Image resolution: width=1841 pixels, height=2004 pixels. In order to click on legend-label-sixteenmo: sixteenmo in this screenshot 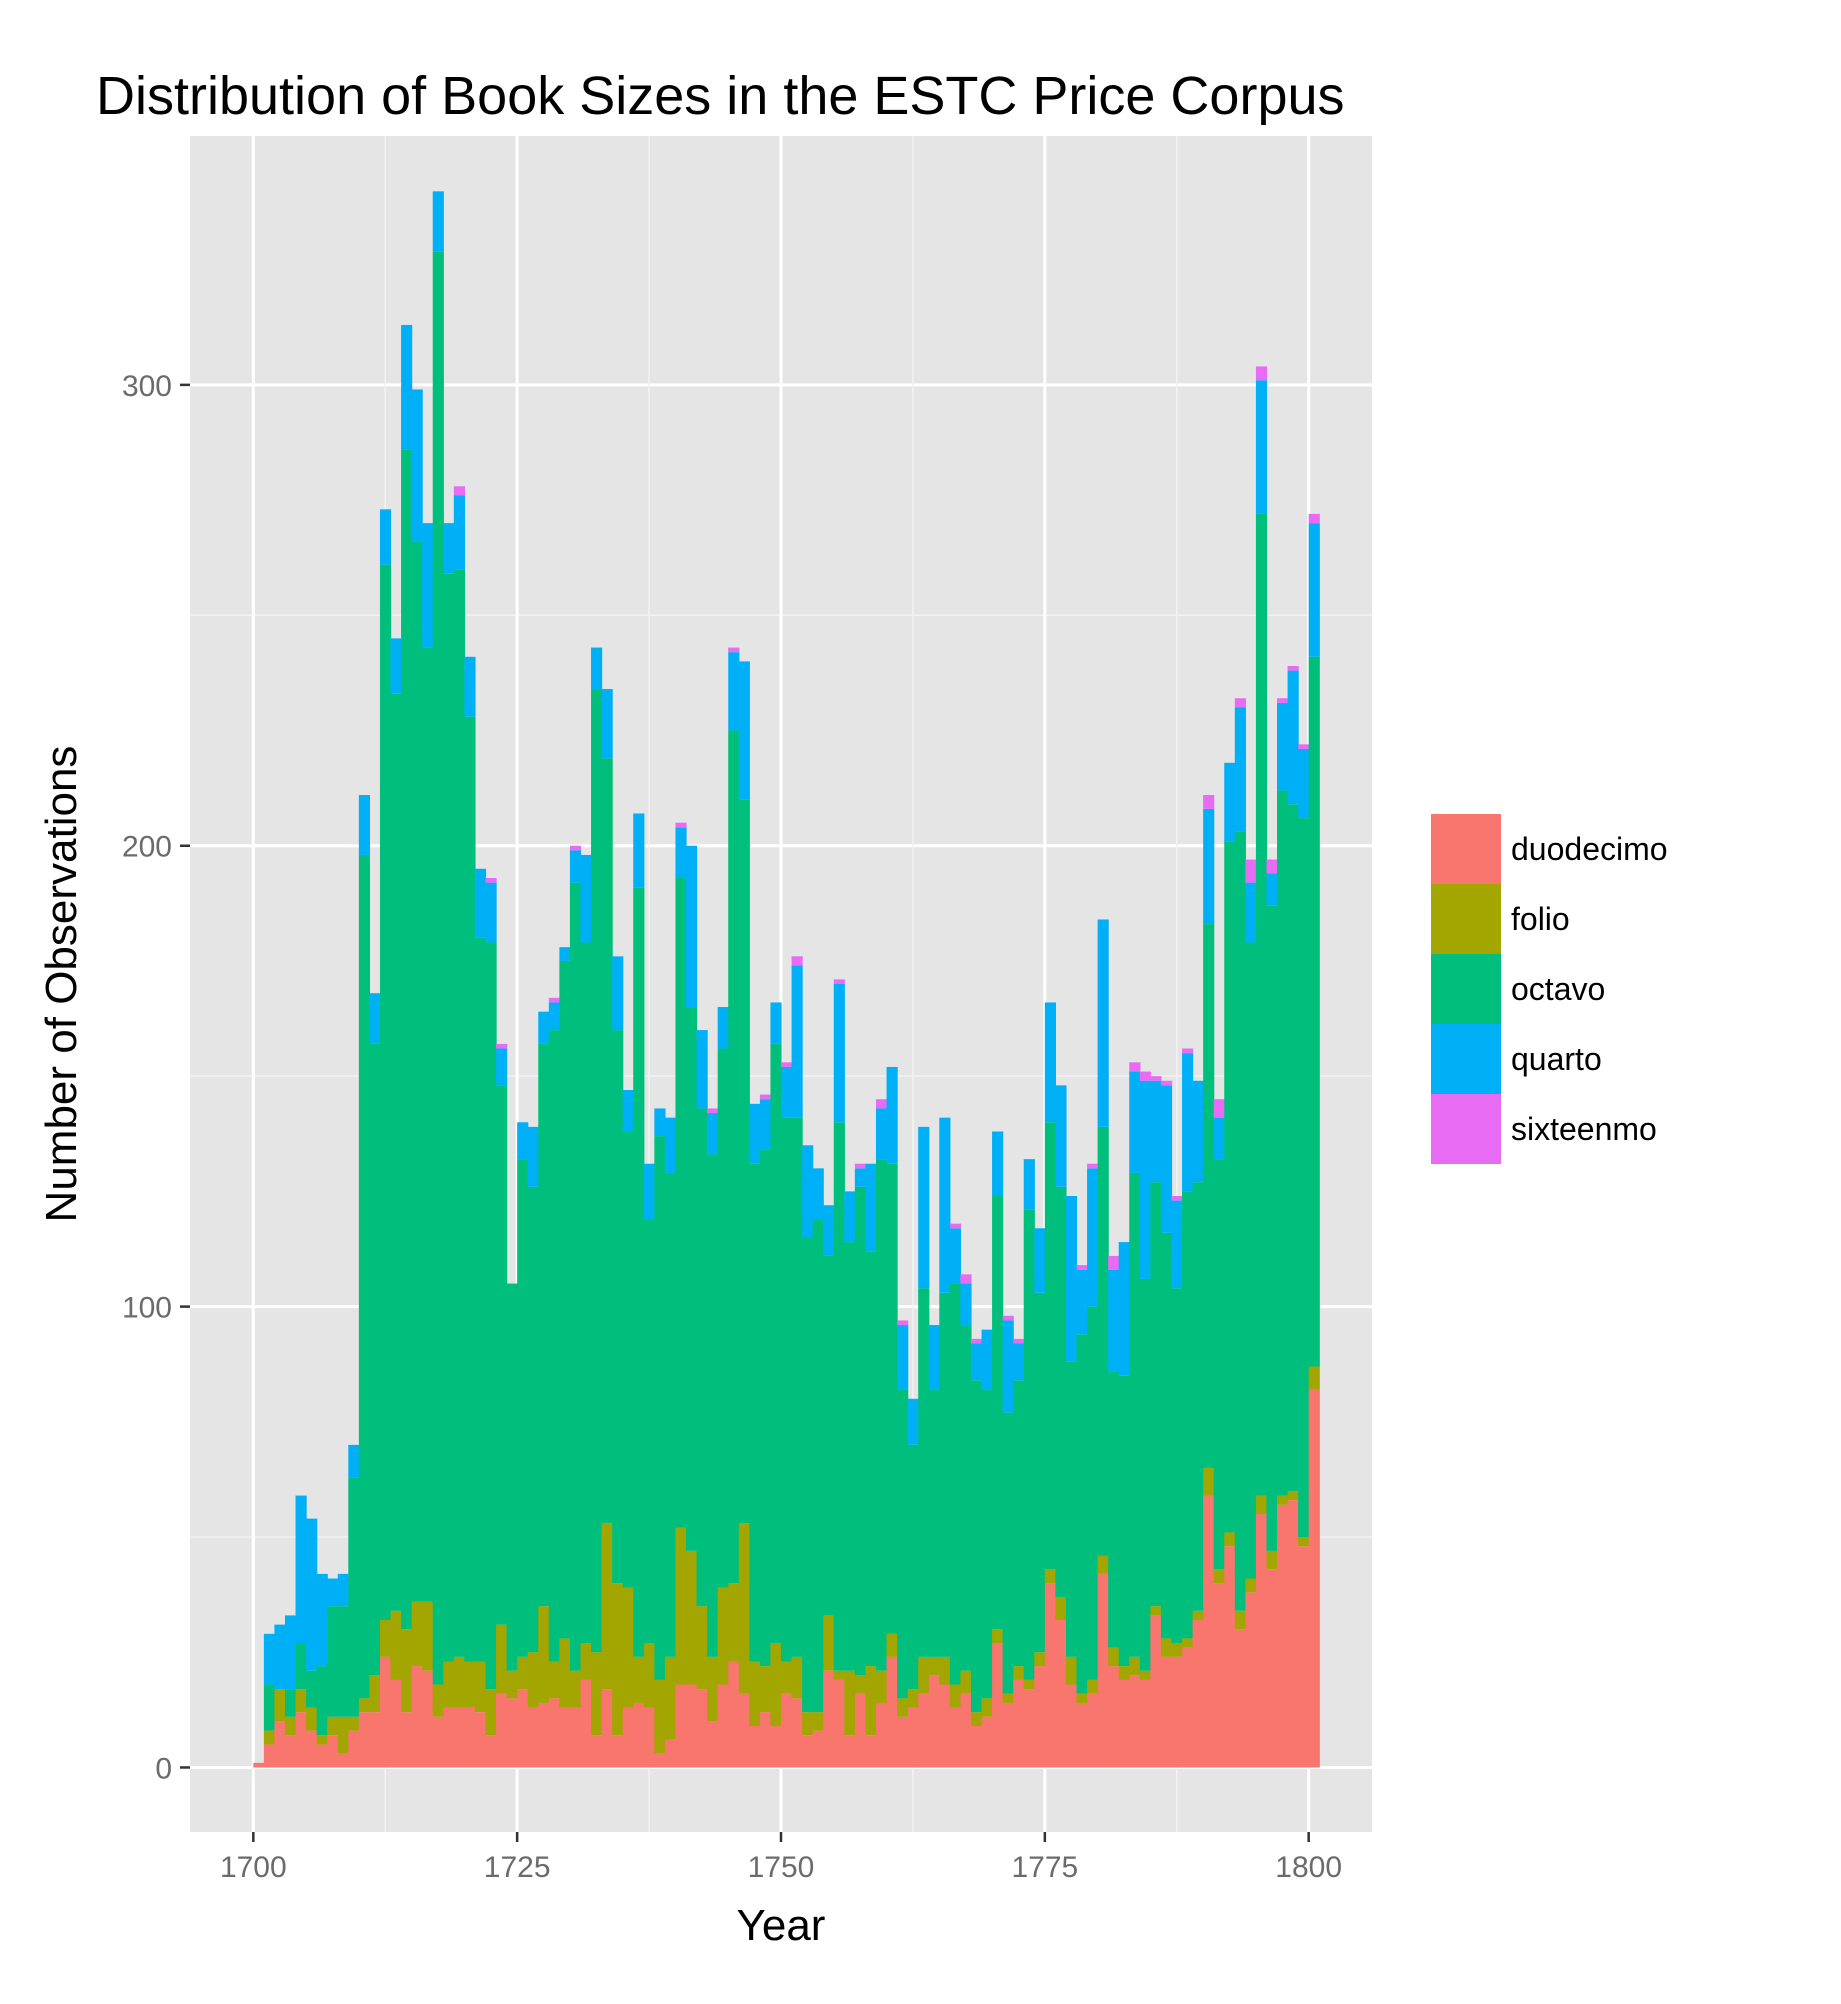, I will do `click(1584, 1129)`.